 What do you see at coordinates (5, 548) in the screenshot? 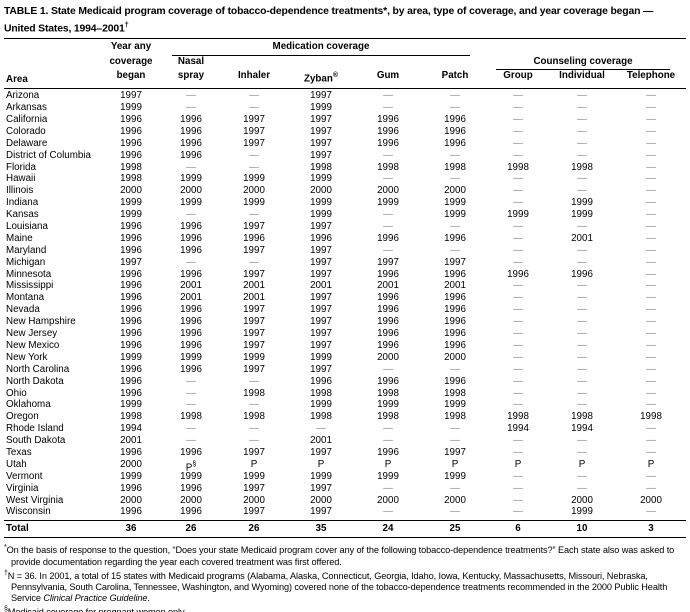
I see `asterisk-marker: *` at bounding box center [5, 548].